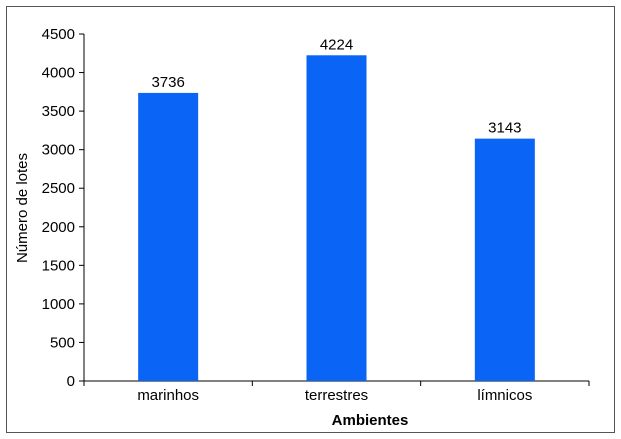 Image resolution: width=621 pixels, height=439 pixels. I want to click on y-tick-label: 4000, so click(58, 73).